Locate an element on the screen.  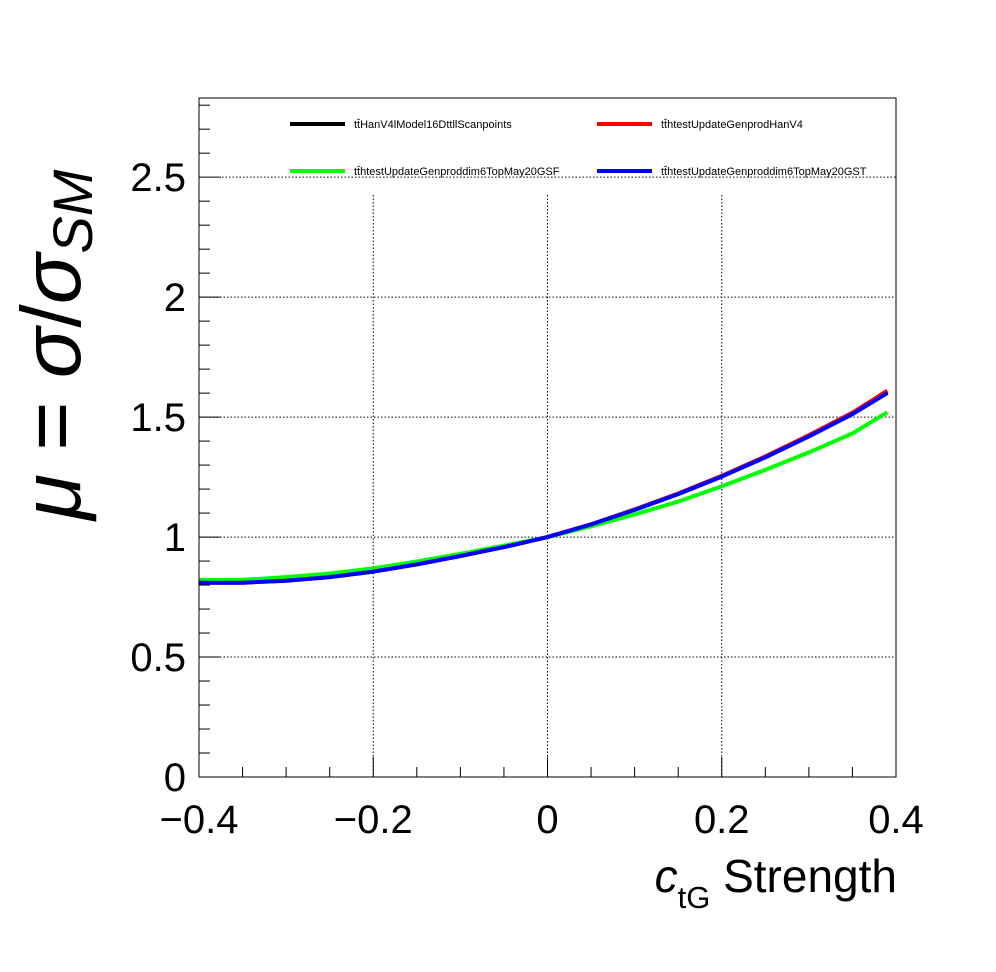
x-tick-label: −0.4 is located at coordinates (199, 820).